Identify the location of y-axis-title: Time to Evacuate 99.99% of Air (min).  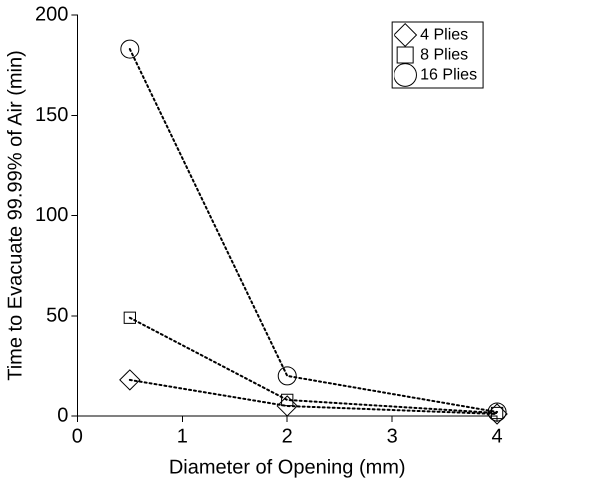
(15, 215).